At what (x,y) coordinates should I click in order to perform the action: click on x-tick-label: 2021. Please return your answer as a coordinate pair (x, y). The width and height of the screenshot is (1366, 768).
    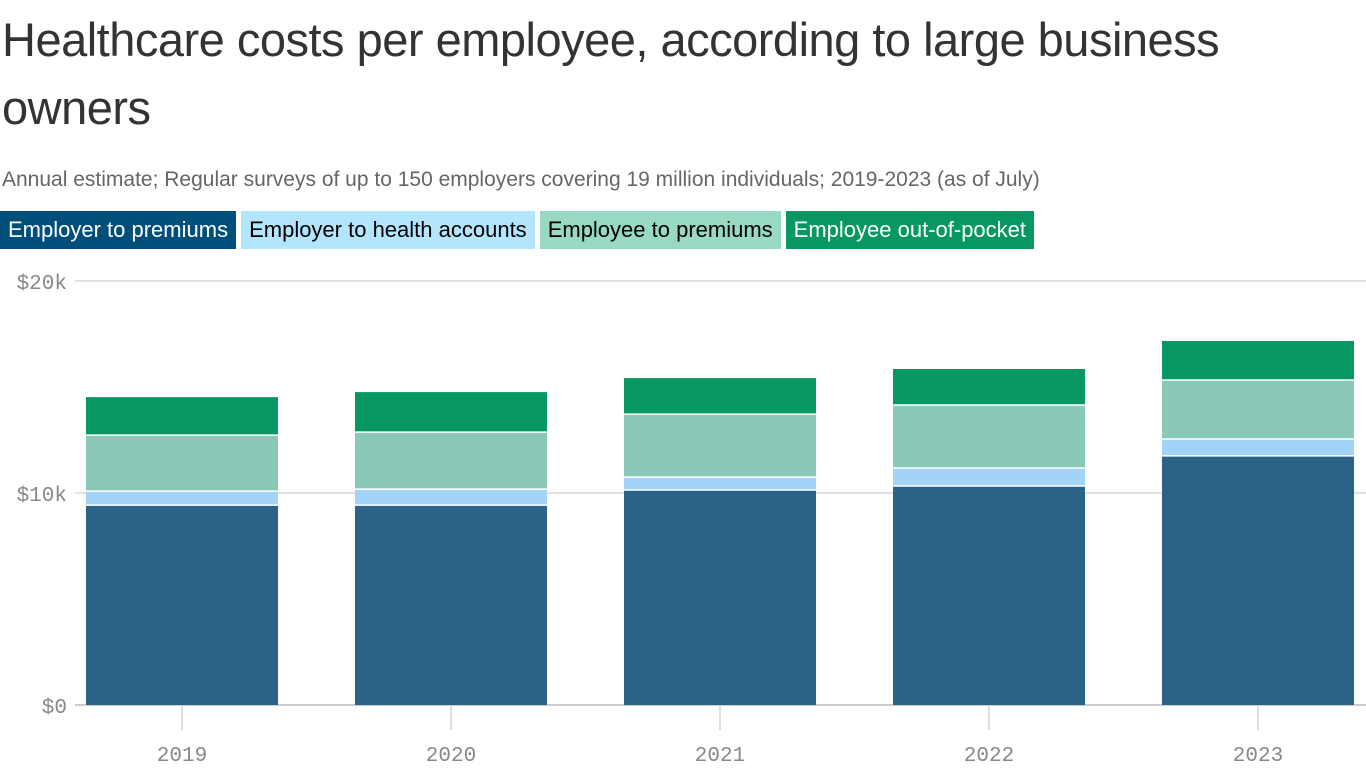
    Looking at the image, I should click on (720, 756).